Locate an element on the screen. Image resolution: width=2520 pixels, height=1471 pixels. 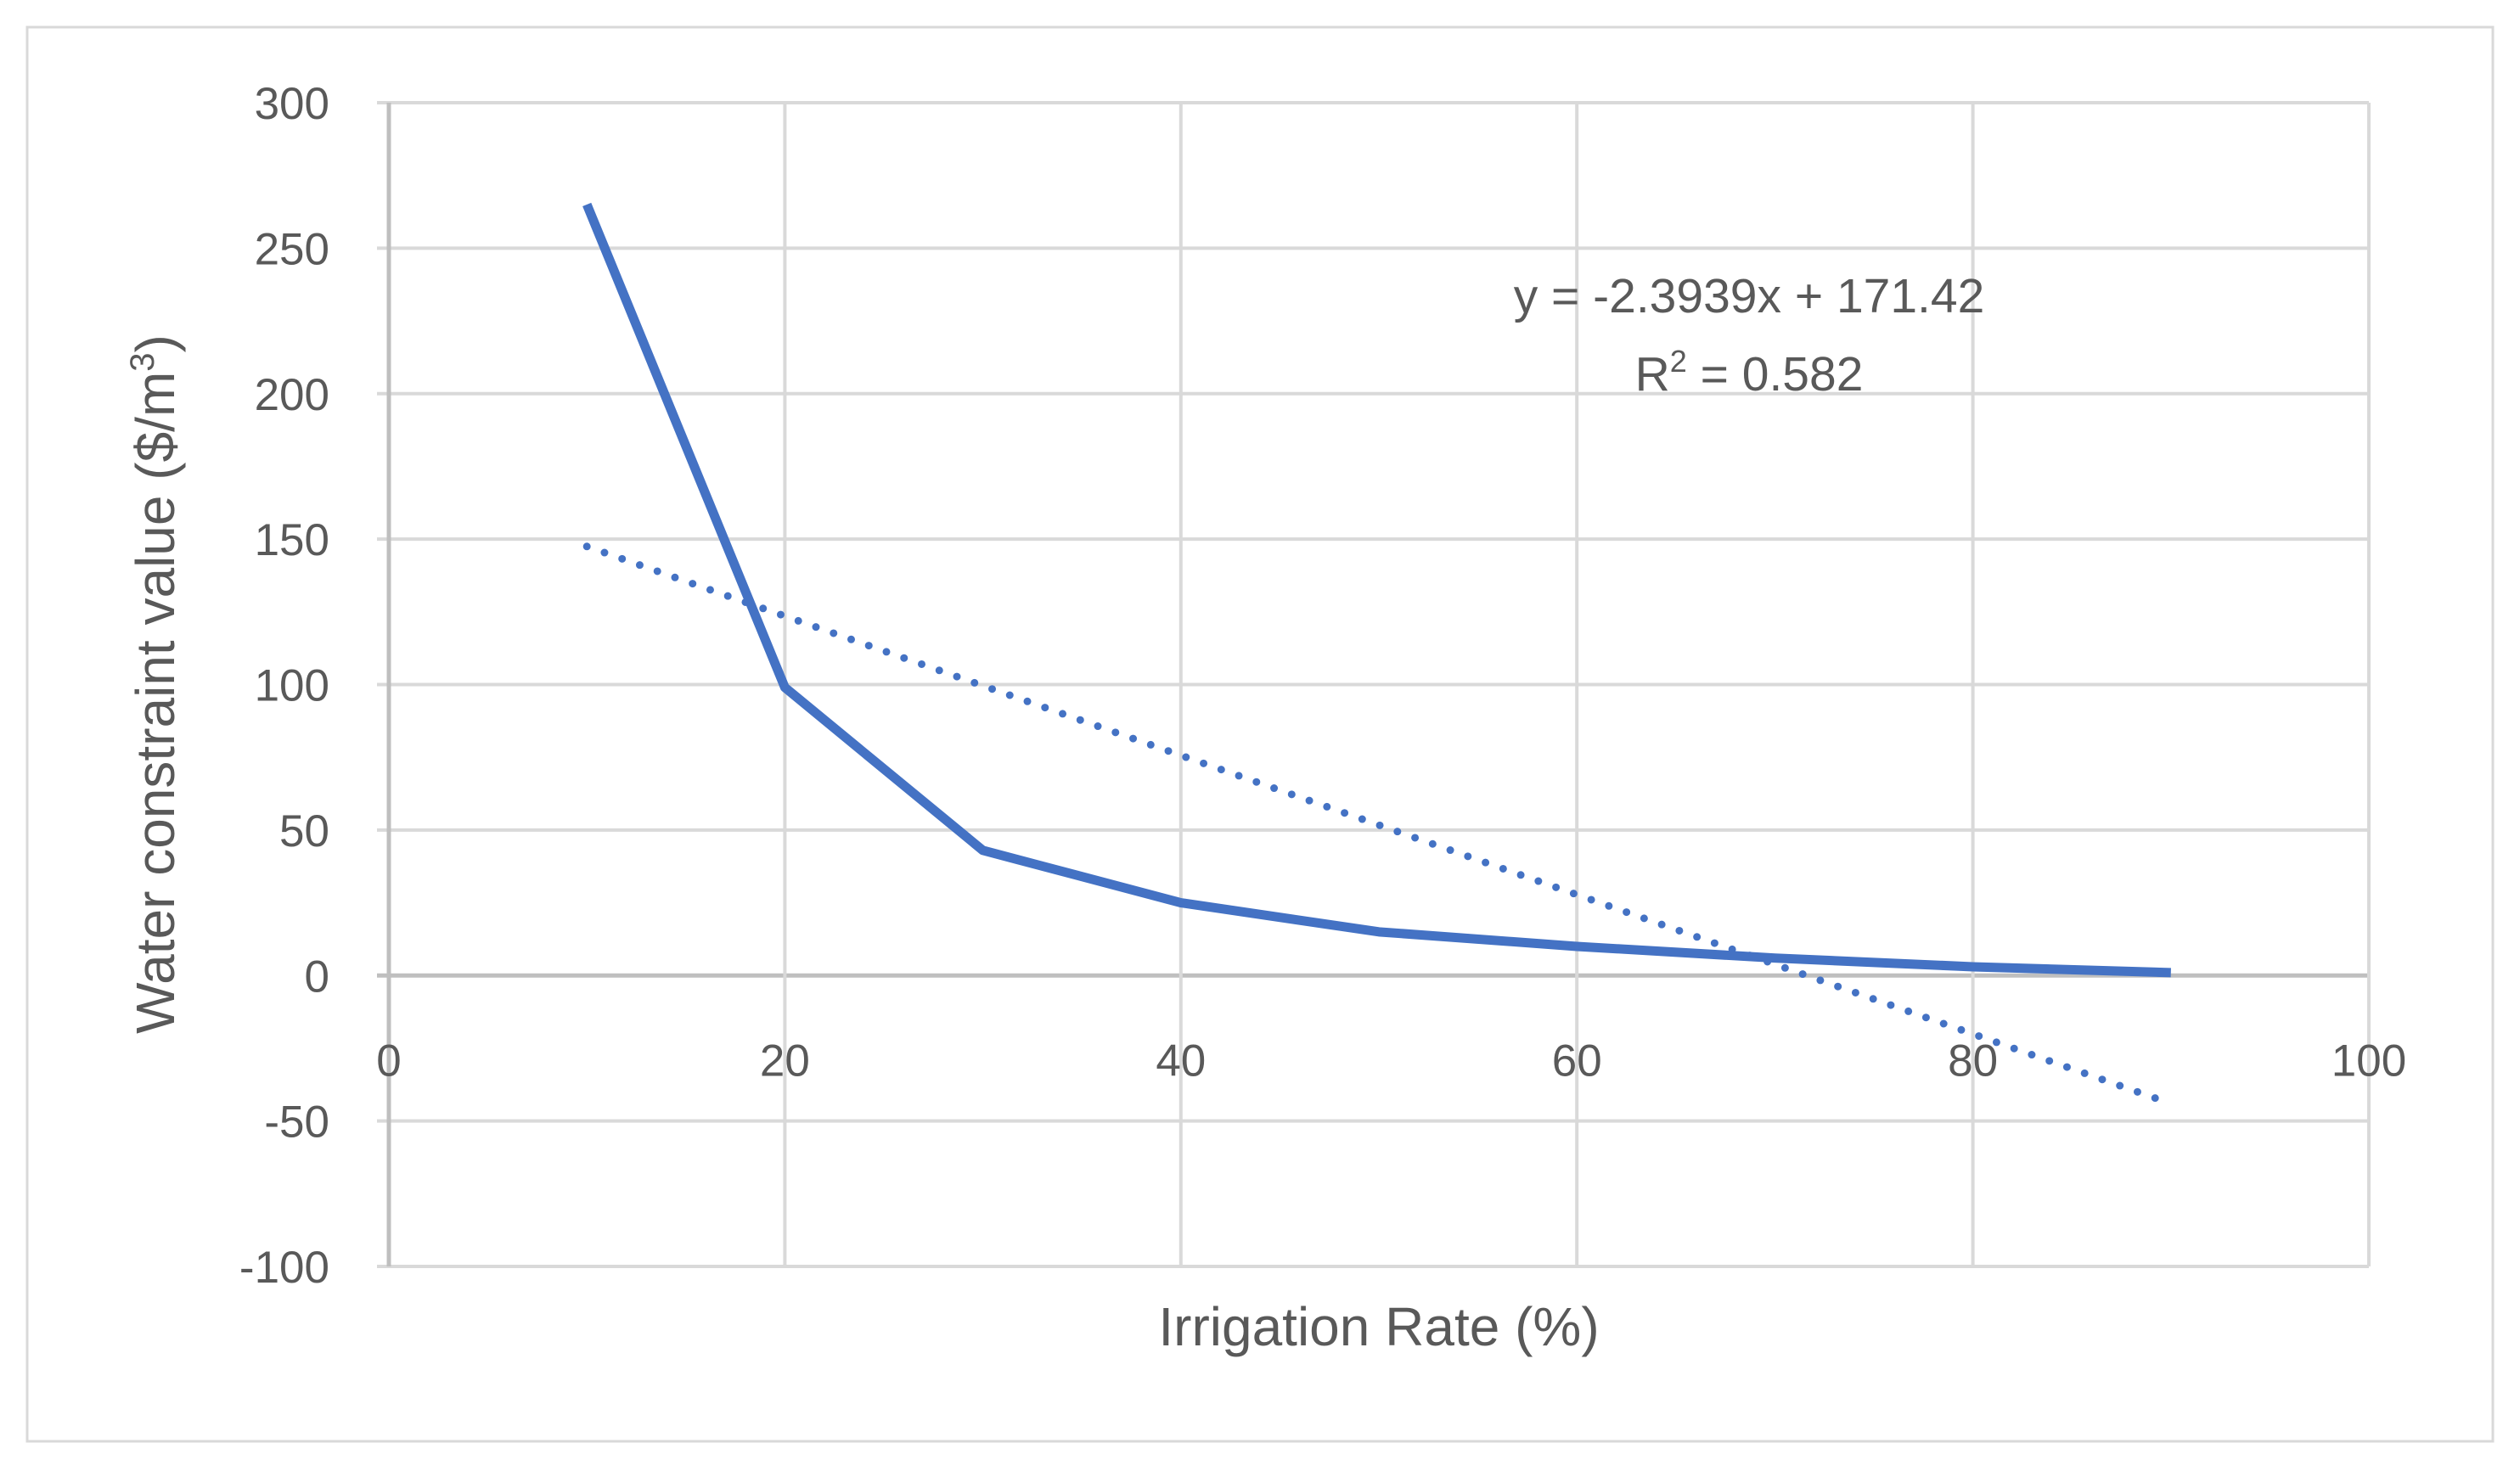
y-tick-label: 200 is located at coordinates (292, 395).